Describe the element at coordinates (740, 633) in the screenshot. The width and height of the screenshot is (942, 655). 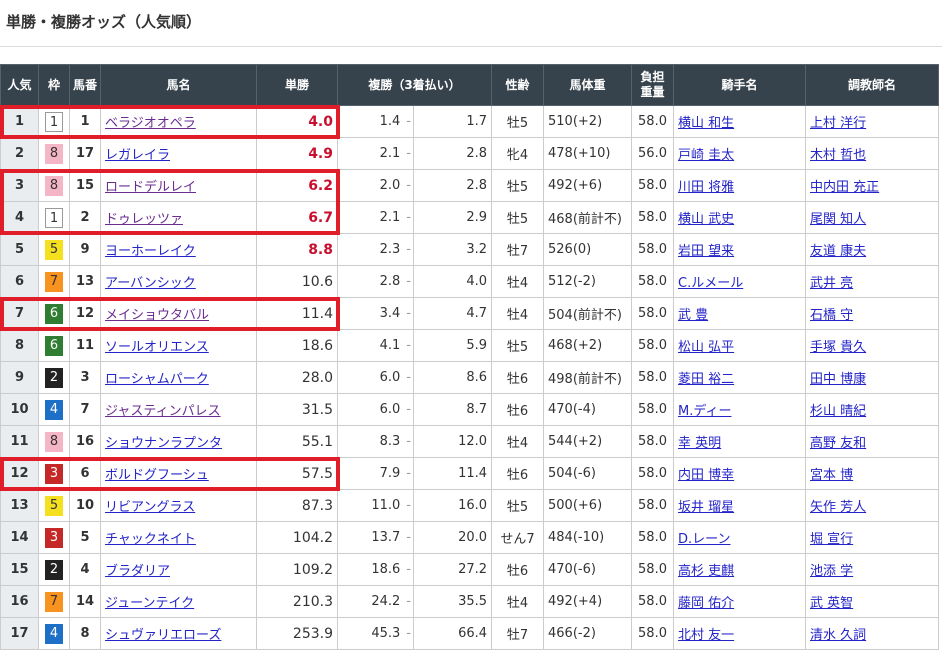
I see `jockey-cell: 北村 友一` at that location.